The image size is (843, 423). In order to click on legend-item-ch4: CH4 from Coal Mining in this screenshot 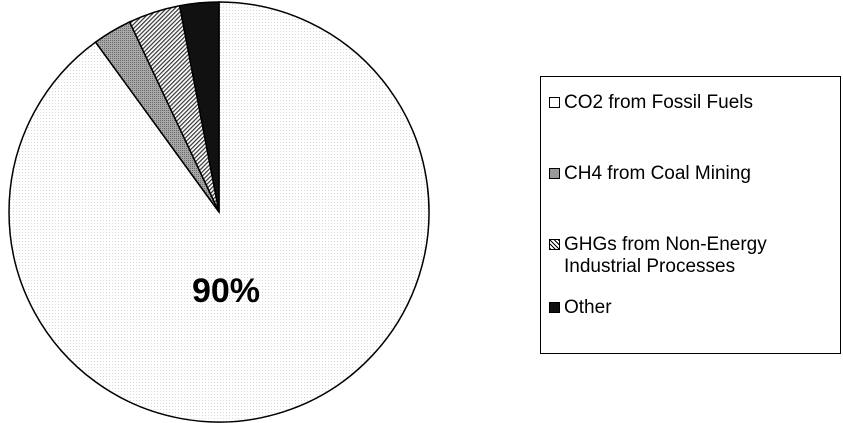, I will do `click(650, 174)`.